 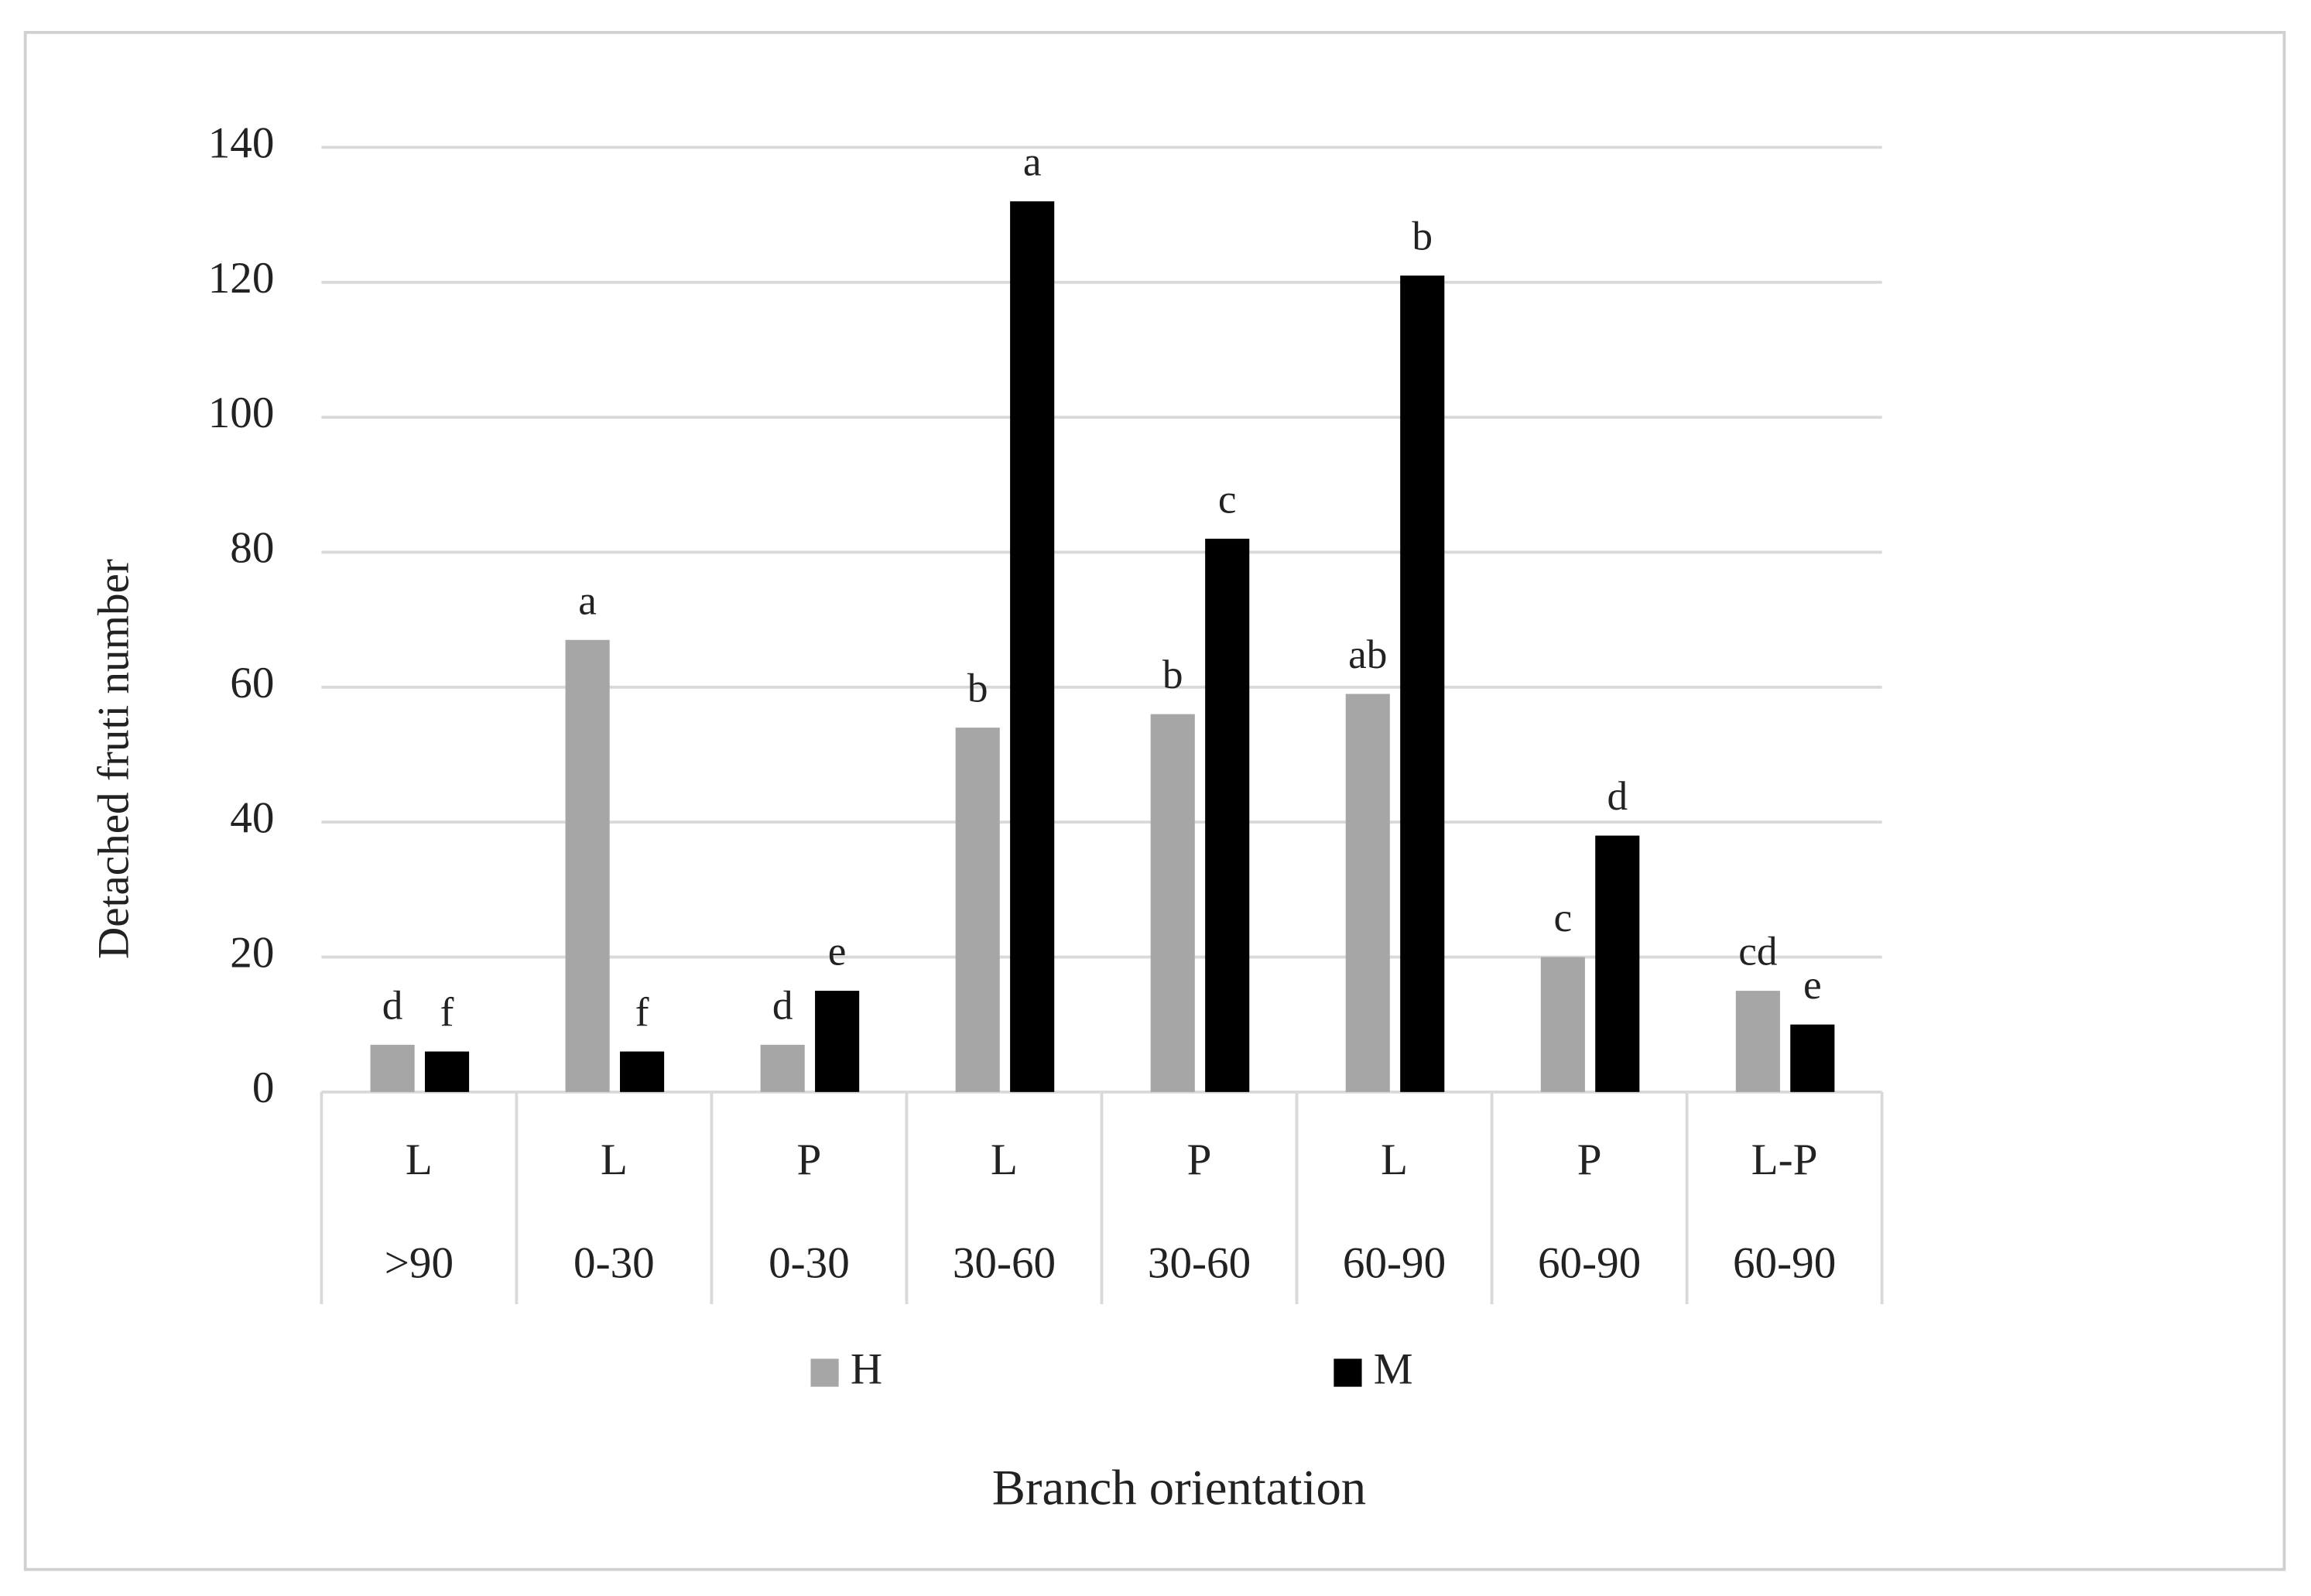 What do you see at coordinates (252, 683) in the screenshot?
I see `y-tick-label: 60` at bounding box center [252, 683].